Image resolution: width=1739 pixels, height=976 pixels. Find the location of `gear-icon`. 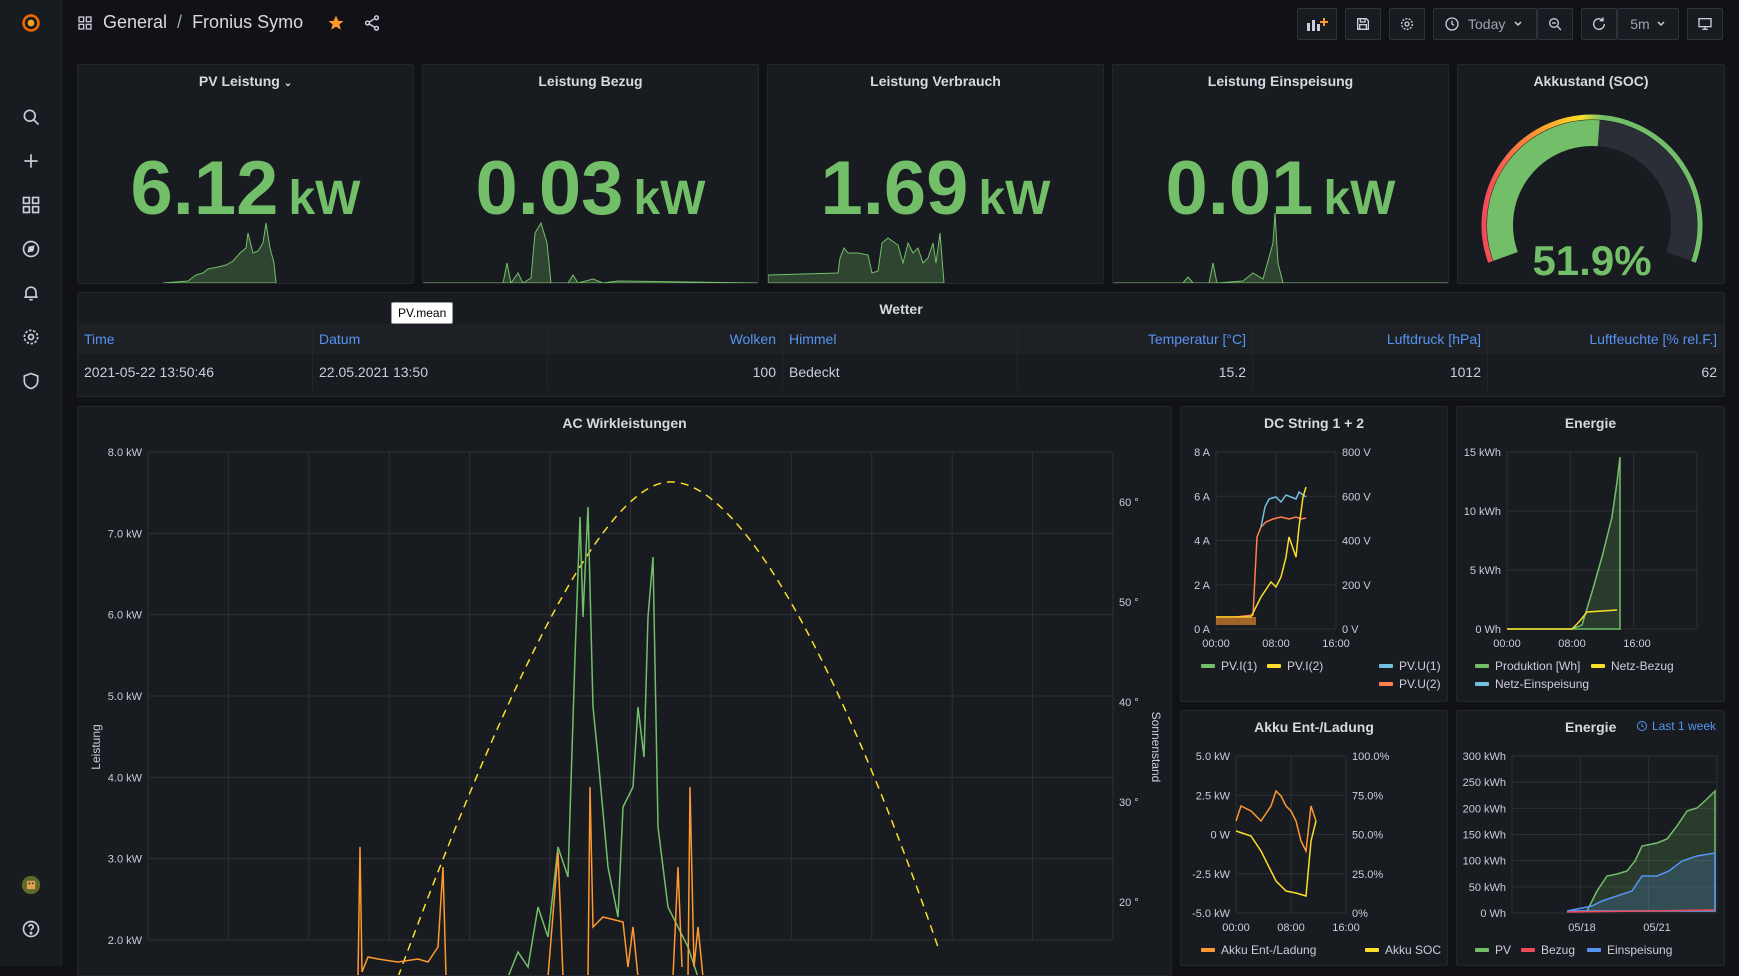

gear-icon is located at coordinates (31, 337).